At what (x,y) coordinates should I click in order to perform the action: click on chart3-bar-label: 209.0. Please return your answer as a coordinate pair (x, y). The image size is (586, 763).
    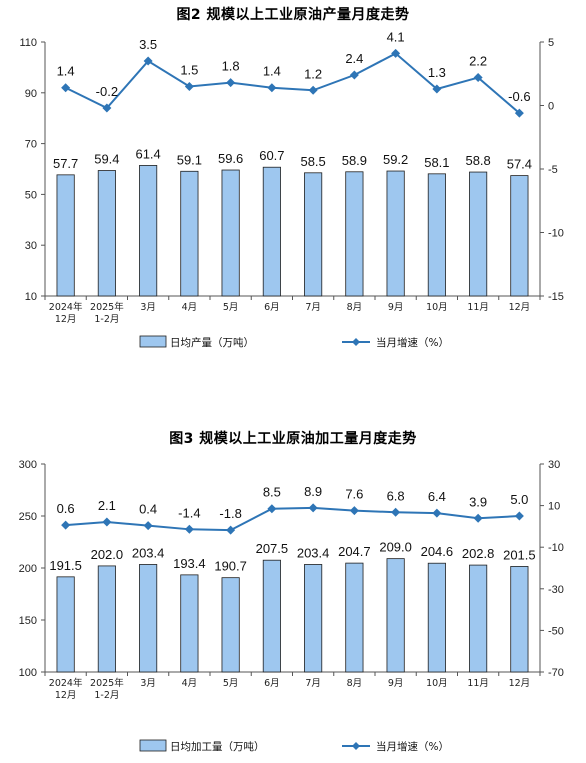
    Looking at the image, I should click on (395, 547).